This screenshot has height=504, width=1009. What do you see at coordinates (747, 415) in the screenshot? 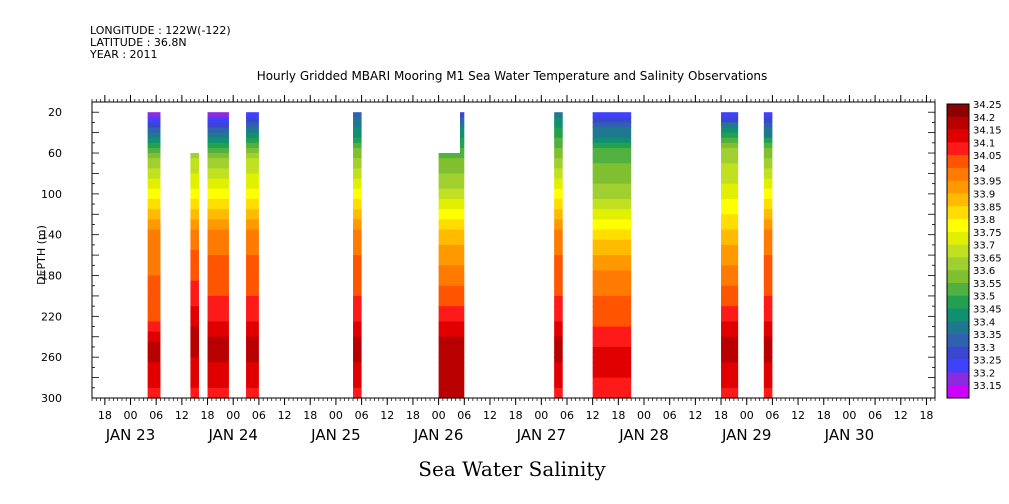
I see `x-hour-tick-label: 00` at bounding box center [747, 415].